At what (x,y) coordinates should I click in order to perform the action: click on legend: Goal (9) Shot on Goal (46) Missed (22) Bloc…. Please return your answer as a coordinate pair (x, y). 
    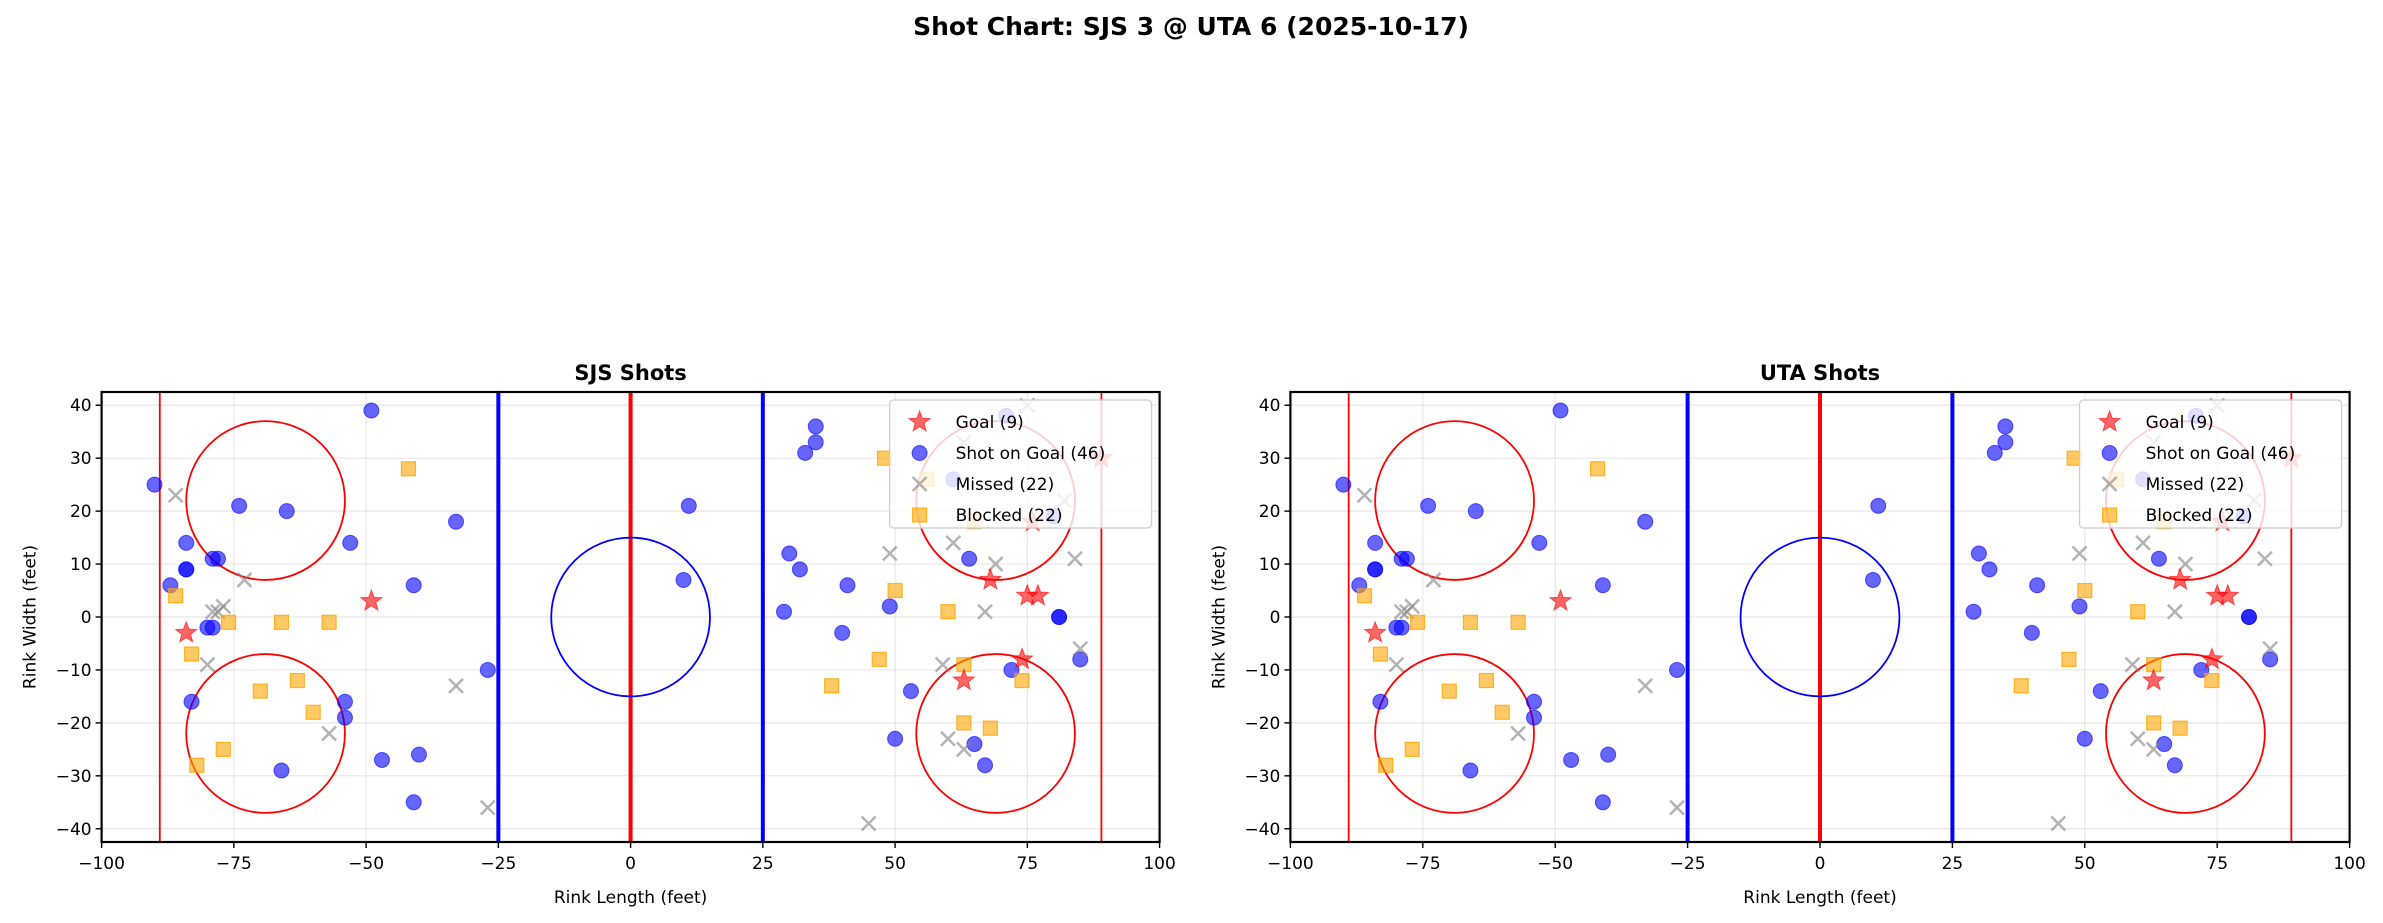
    Looking at the image, I should click on (2211, 464).